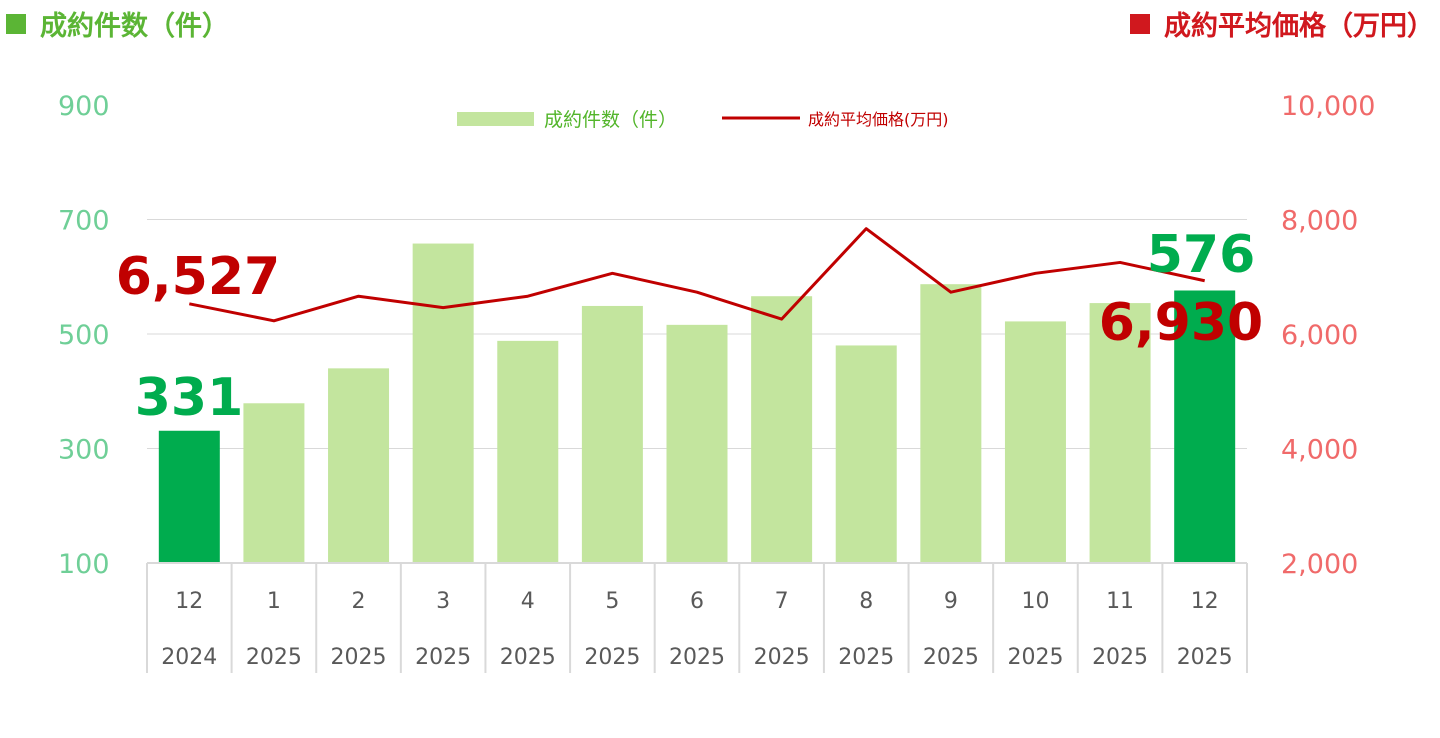  Describe the element at coordinates (1319, 564) in the screenshot. I see `right-tick-label: 2,000` at that location.